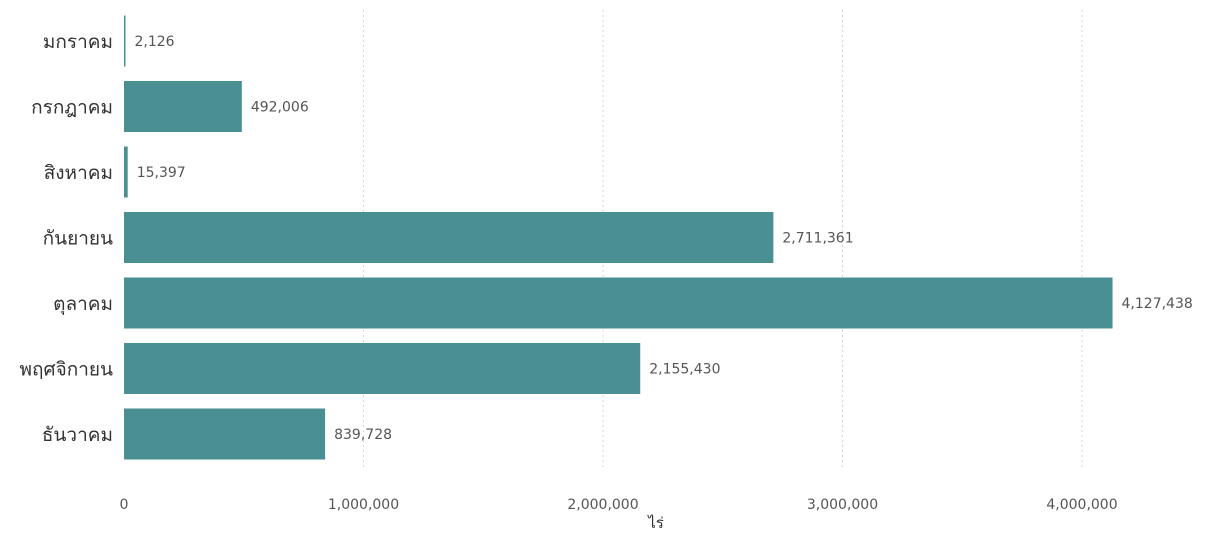 The height and width of the screenshot is (535, 1213). I want to click on data-label-4: 4,127,438, so click(1157, 304).